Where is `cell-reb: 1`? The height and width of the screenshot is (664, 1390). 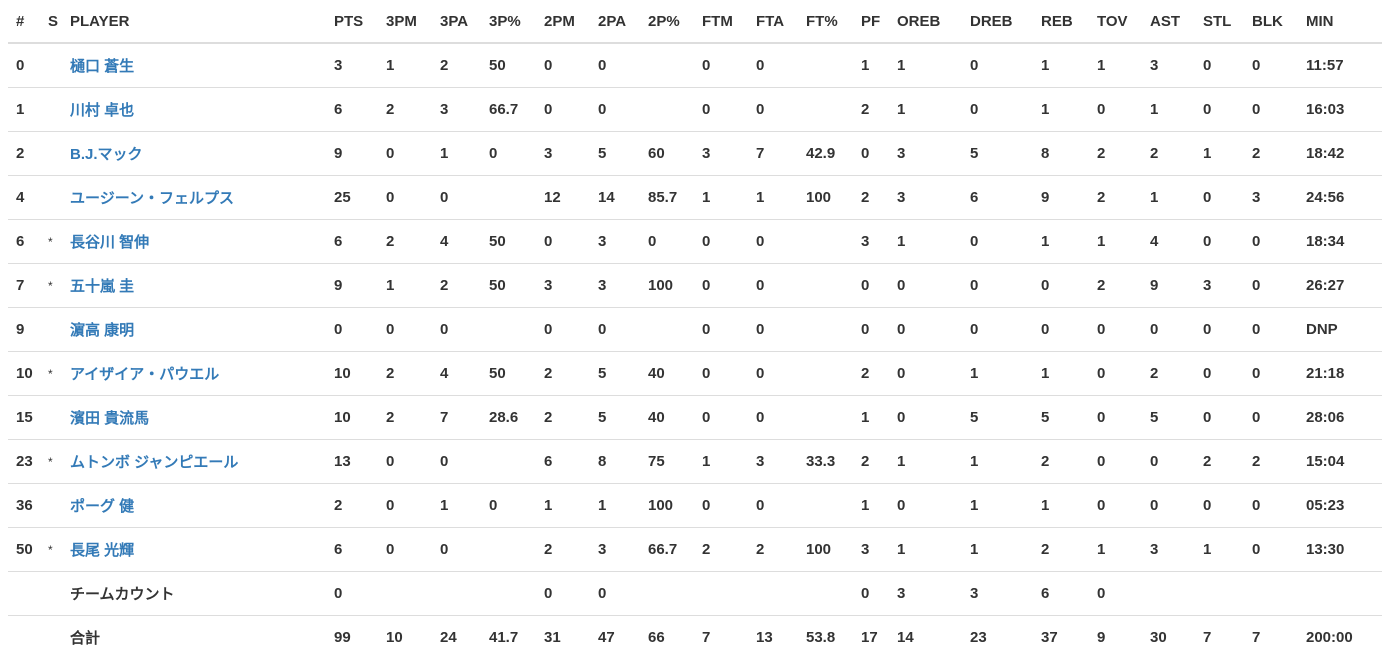
cell-reb: 1 is located at coordinates (1061, 109).